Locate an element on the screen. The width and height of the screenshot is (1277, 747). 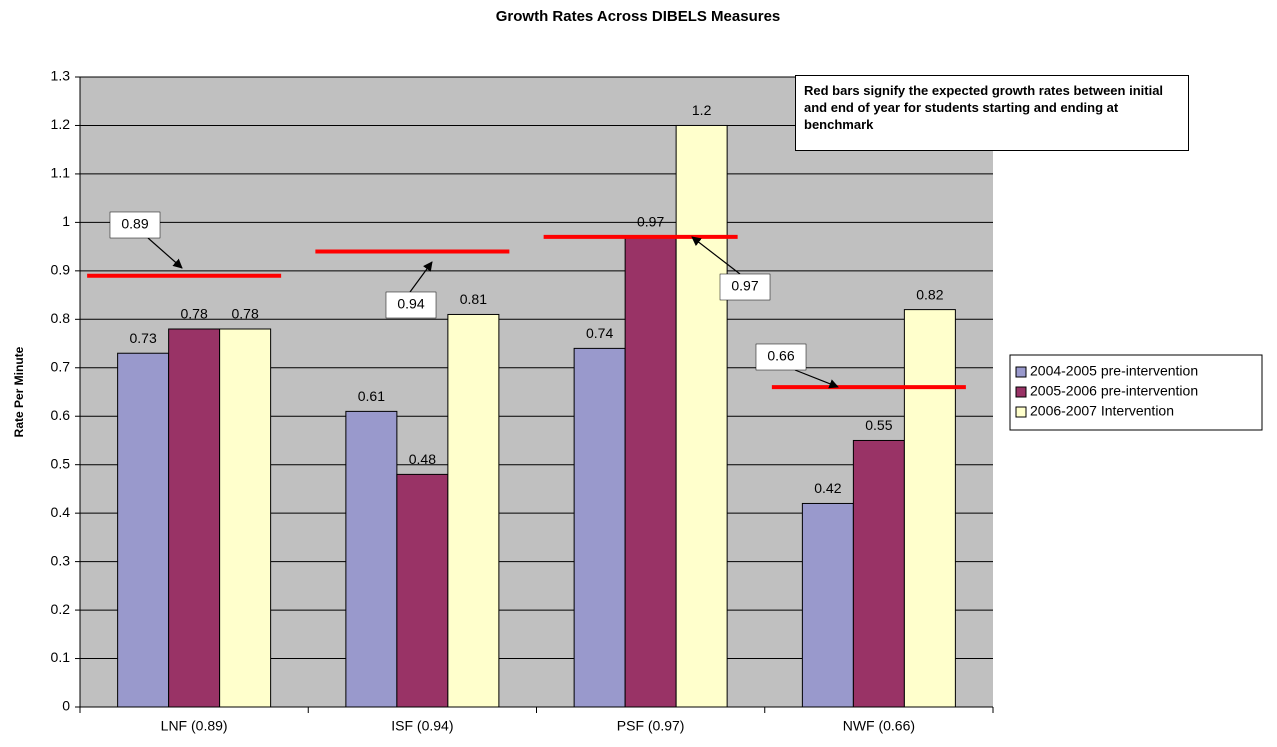
callout-label: 0.89 is located at coordinates (134, 224).